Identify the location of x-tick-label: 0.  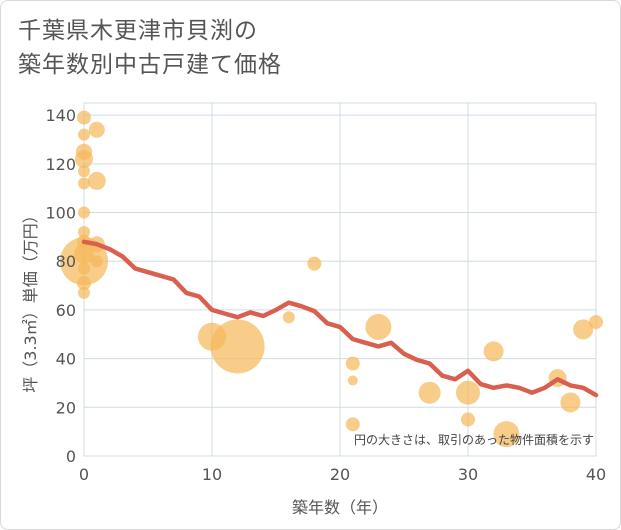
(84, 474).